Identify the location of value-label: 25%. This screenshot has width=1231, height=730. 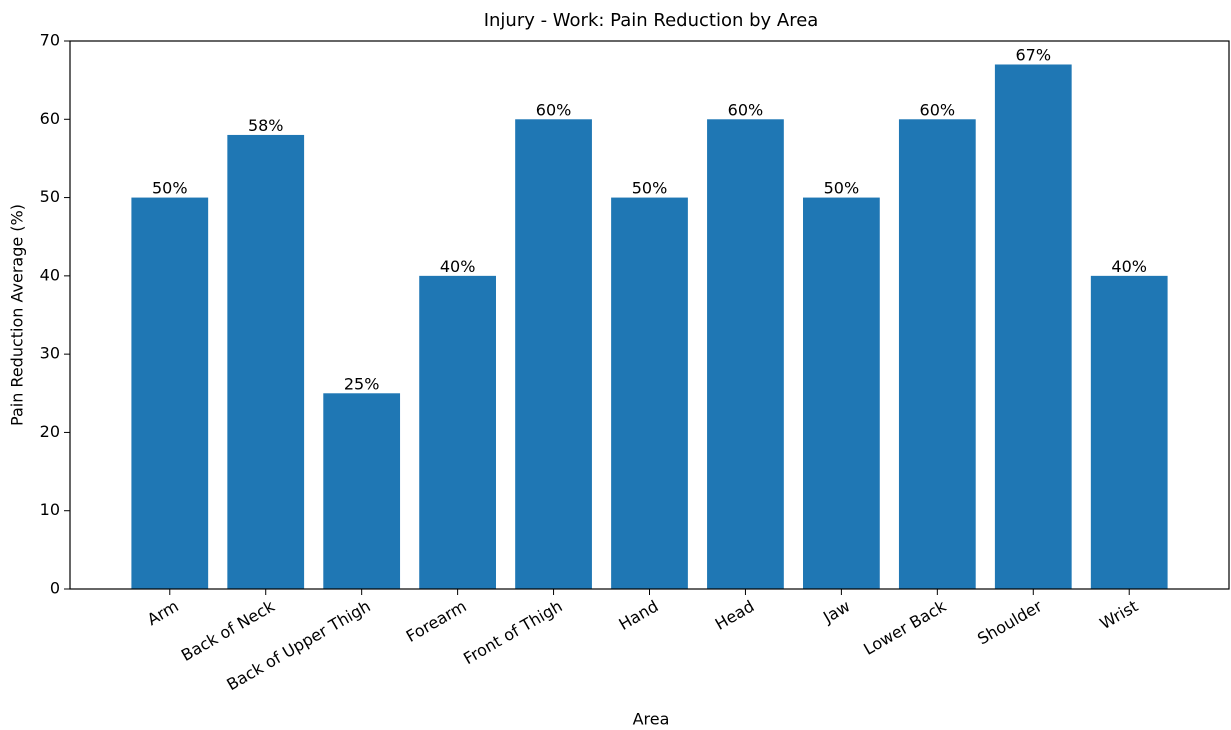
(362, 383).